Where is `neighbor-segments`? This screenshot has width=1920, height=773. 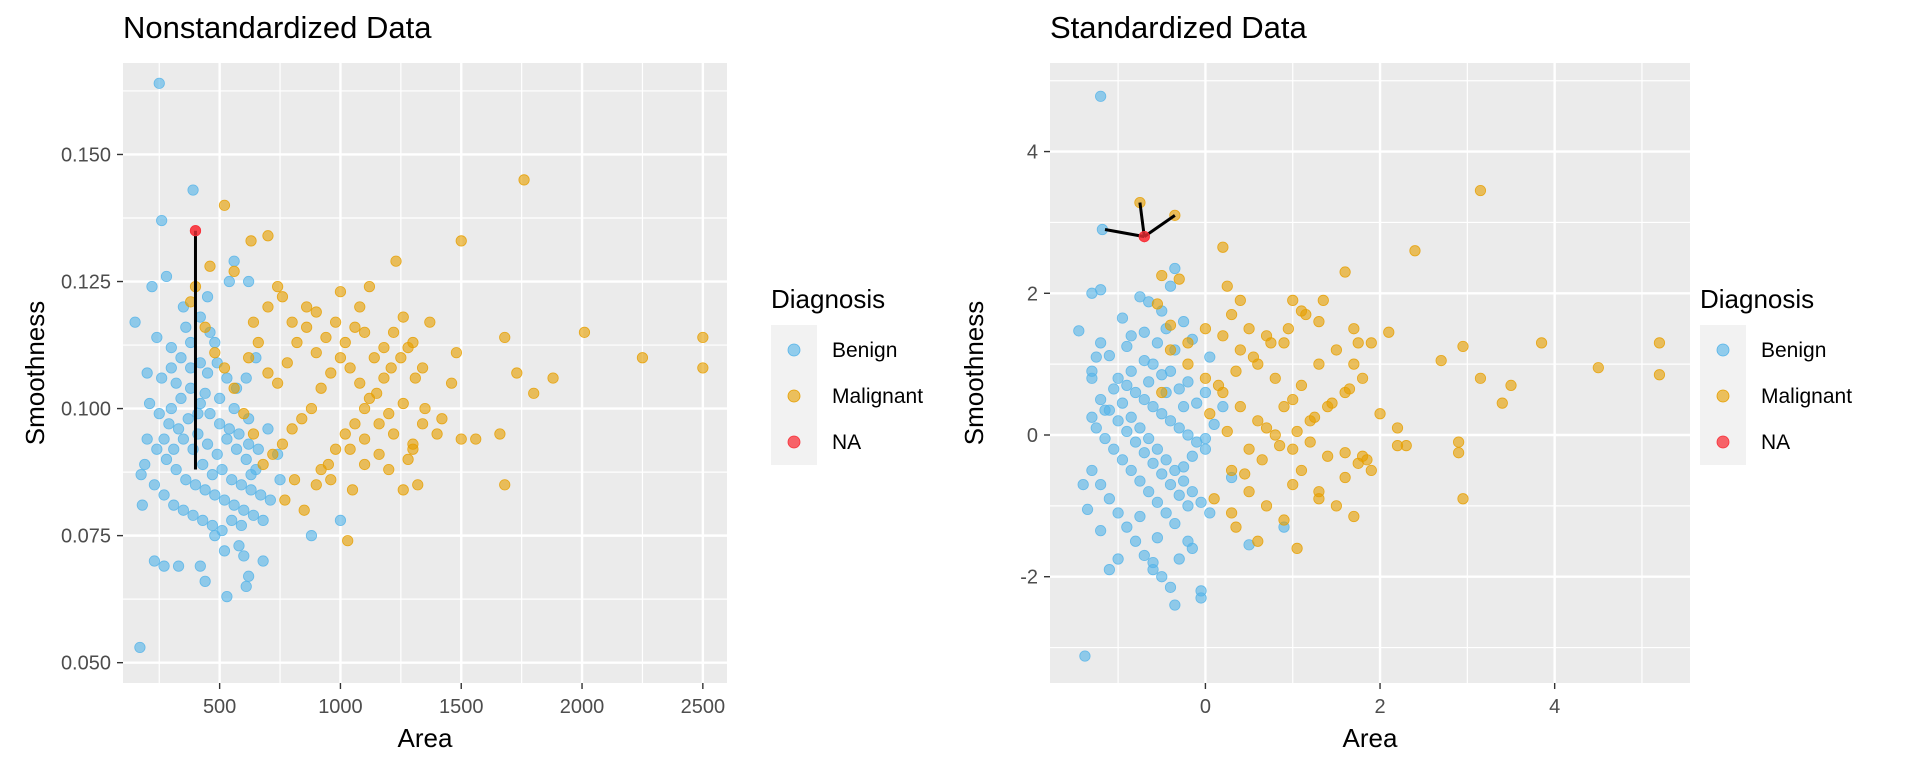 neighbor-segments is located at coordinates (195, 347).